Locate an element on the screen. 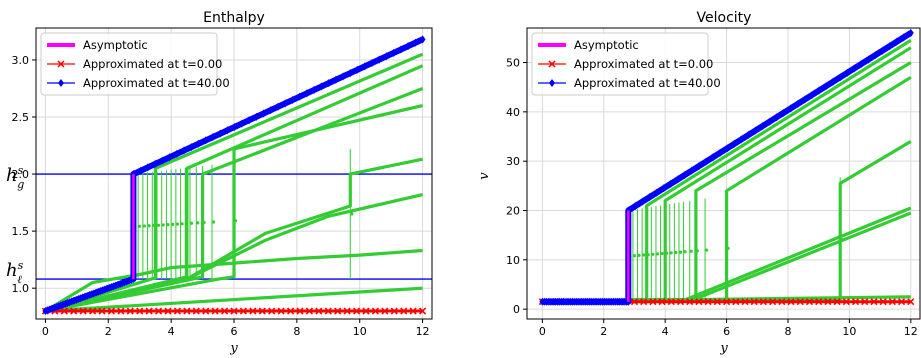 The height and width of the screenshot is (358, 921). y-tick-label: 0 is located at coordinates (516, 309).